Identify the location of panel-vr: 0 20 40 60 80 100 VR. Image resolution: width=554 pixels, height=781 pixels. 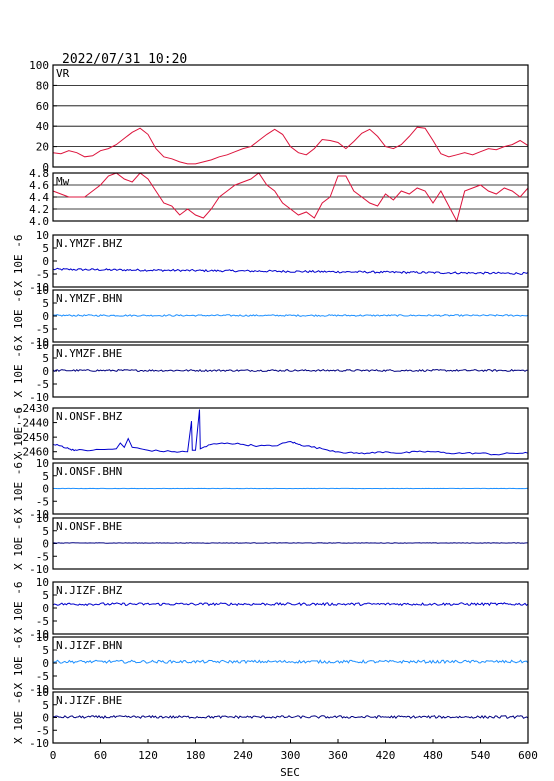
(279, 116).